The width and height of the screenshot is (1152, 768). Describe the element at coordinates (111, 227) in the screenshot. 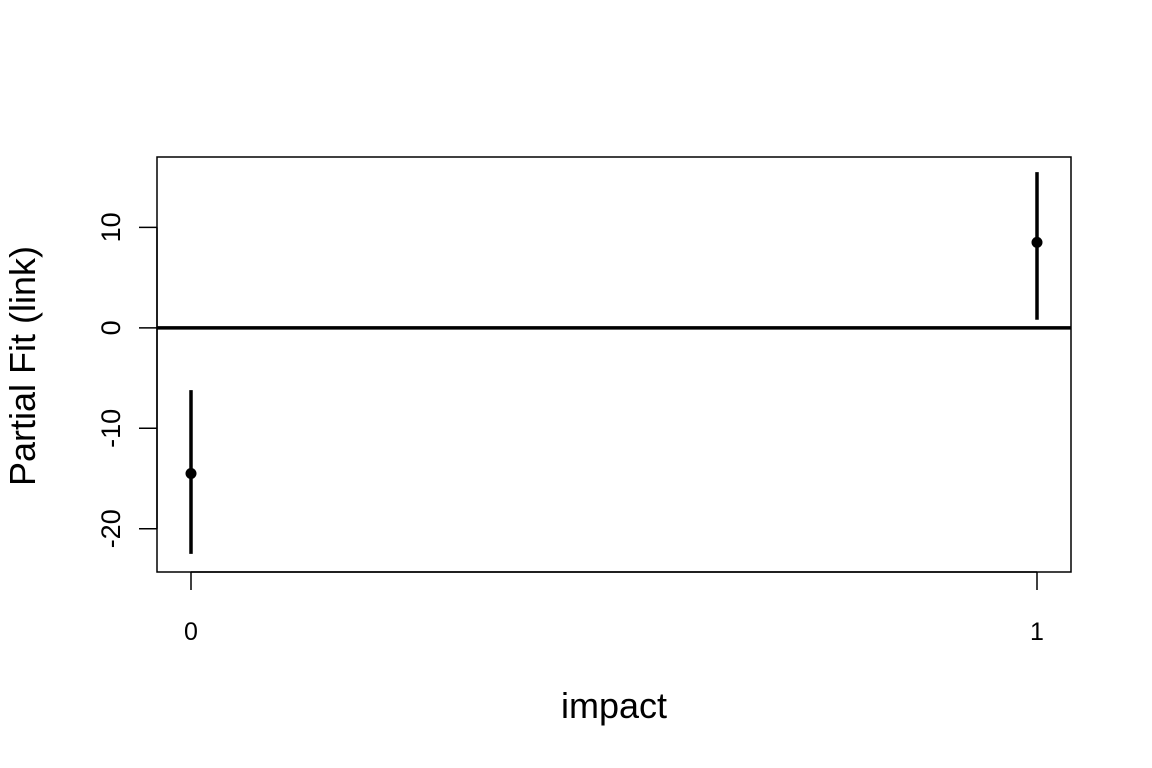

I see `y-tick-label: 10` at that location.